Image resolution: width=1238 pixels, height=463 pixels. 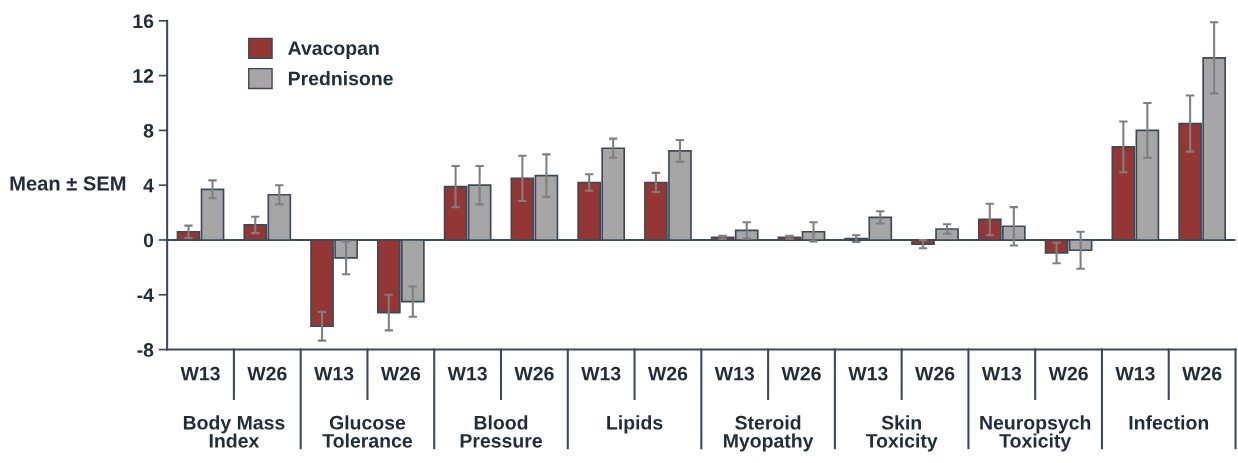 I want to click on y-tick-label: 12, so click(x=143, y=76).